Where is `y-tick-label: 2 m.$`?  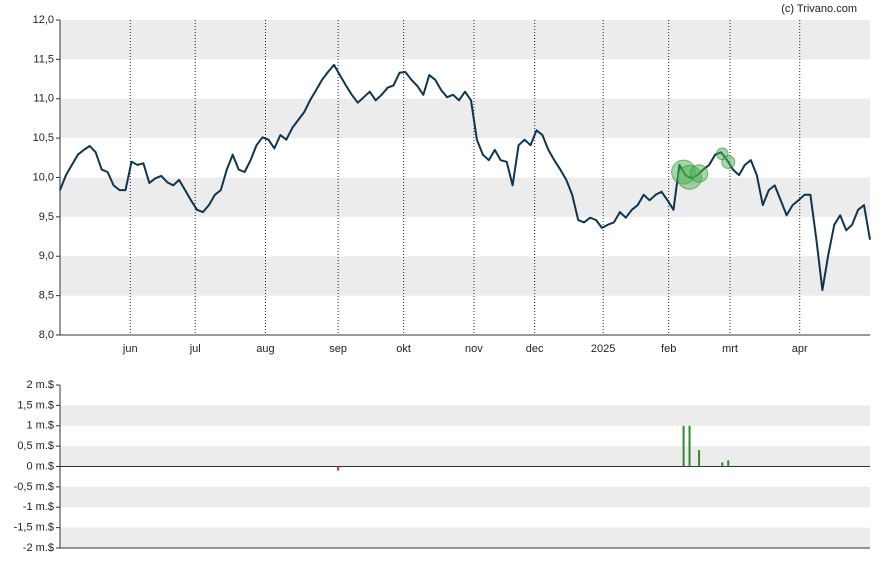 y-tick-label: 2 m.$ is located at coordinates (40, 385).